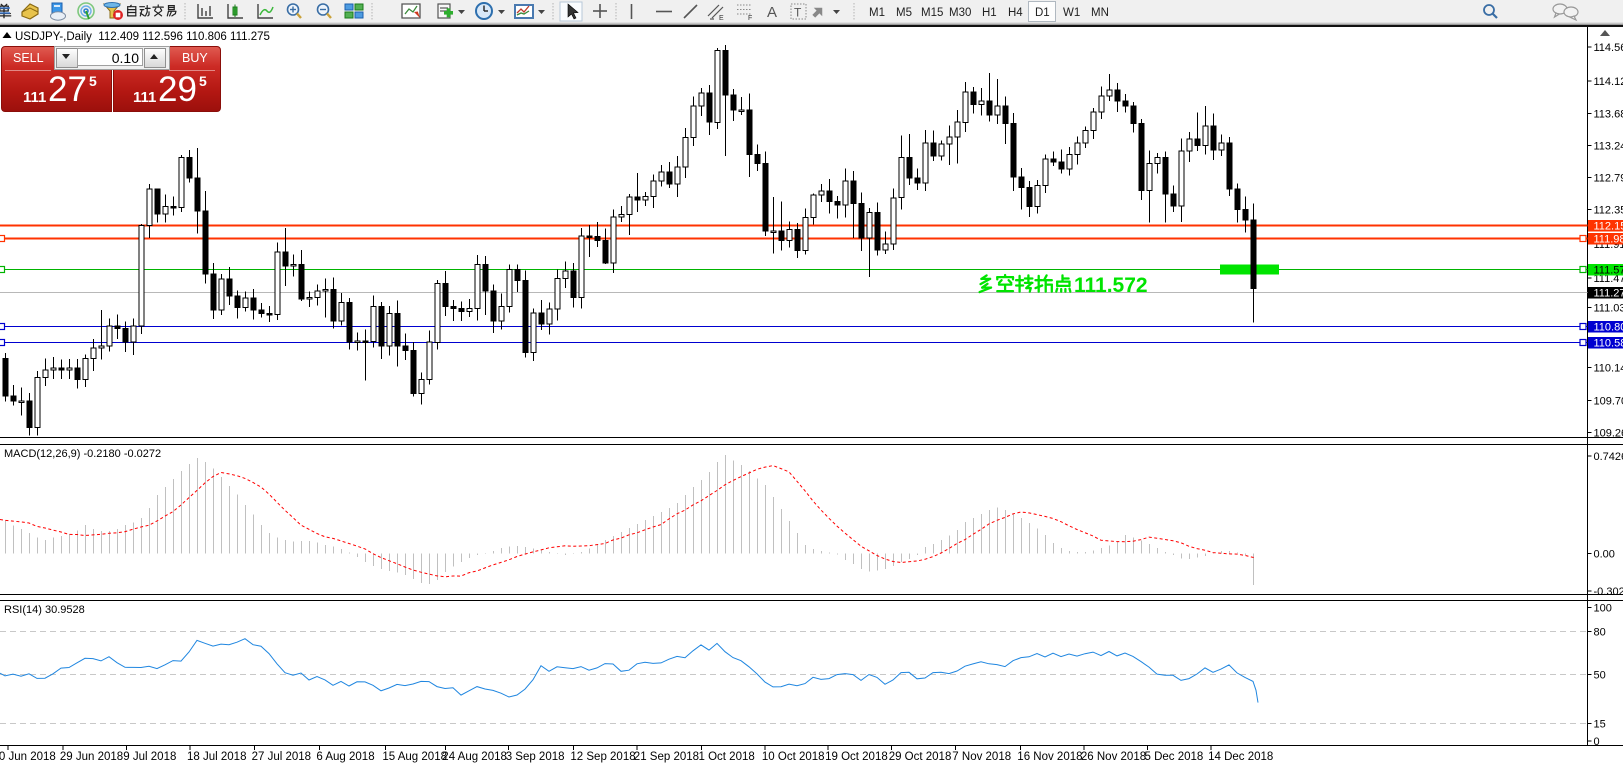  What do you see at coordinates (1174, 757) in the screenshot?
I see `svg-text: 5 Dec 2018` at bounding box center [1174, 757].